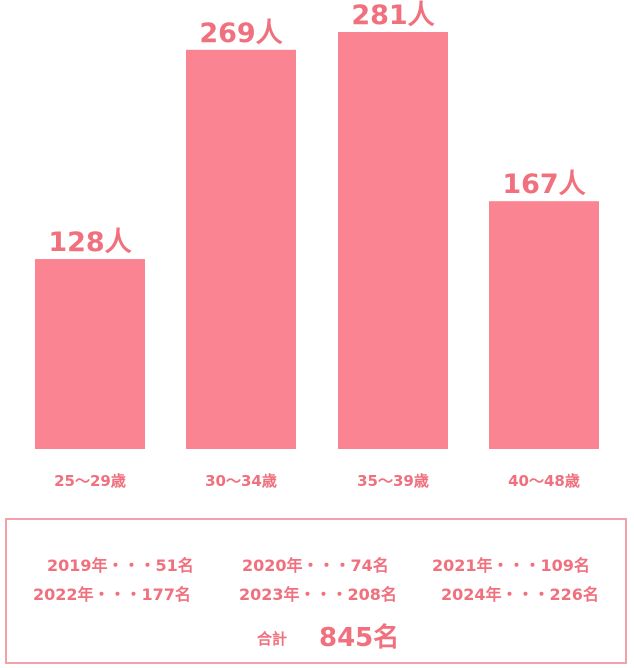 The image size is (634, 668). Describe the element at coordinates (240, 33) in the screenshot. I see `value-label-1: 269人` at that location.